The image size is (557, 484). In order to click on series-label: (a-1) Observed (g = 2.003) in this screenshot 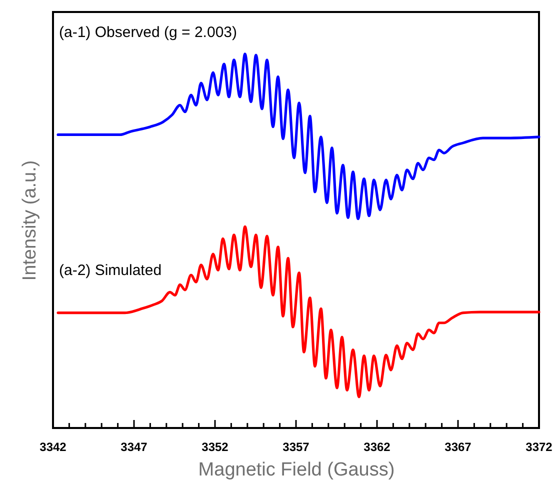, I will do `click(148, 32)`.